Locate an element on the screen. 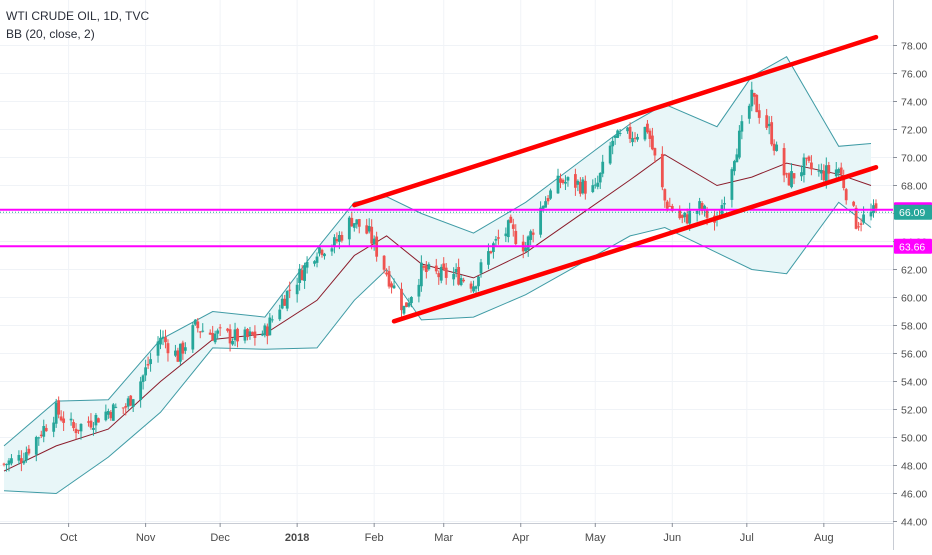  x-tick-label: Oct is located at coordinates (68, 538).